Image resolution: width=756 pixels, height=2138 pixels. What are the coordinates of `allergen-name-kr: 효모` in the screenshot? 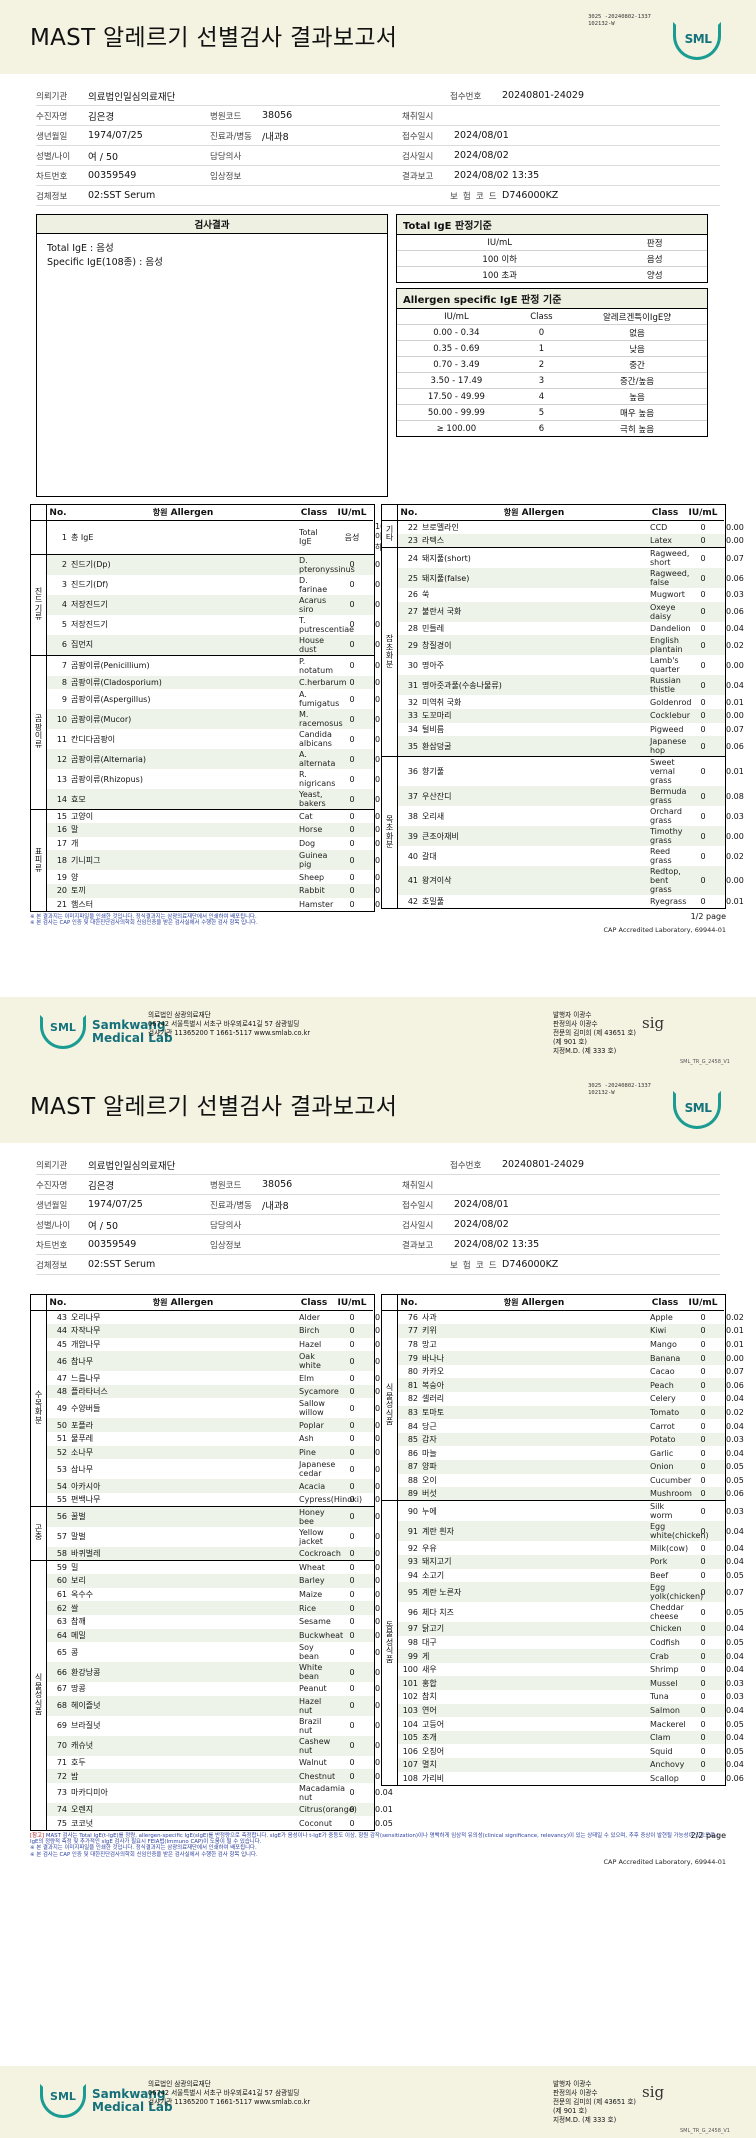 It's located at (183, 799).